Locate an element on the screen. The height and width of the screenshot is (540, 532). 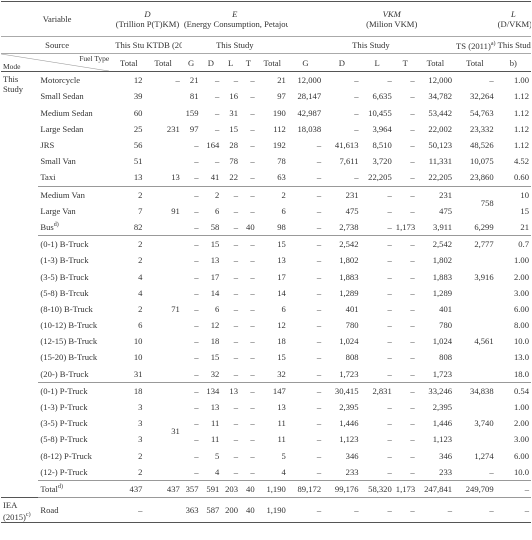
value-cell: 7,611 is located at coordinates (349, 161).